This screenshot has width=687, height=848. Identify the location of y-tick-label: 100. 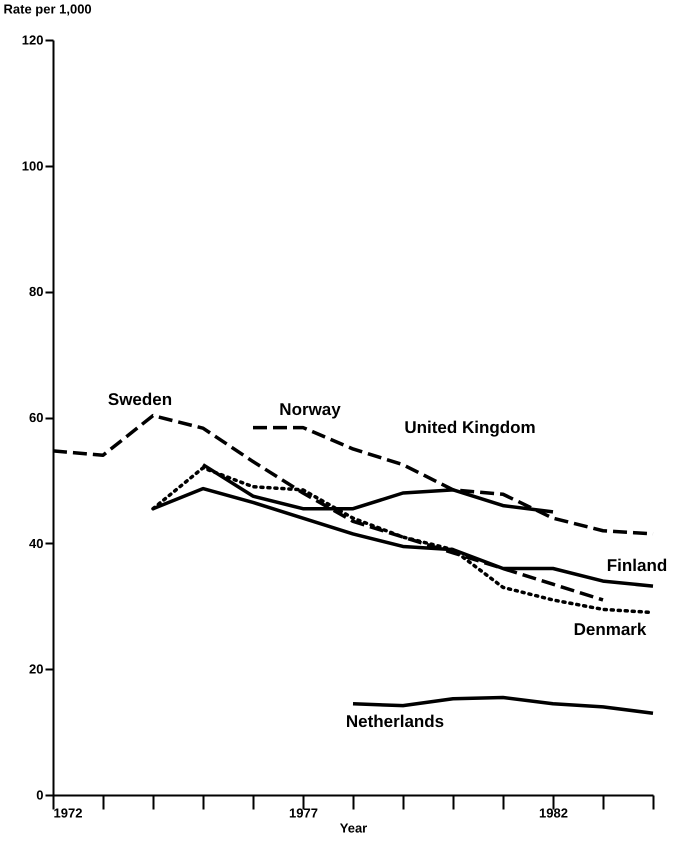
(33, 166).